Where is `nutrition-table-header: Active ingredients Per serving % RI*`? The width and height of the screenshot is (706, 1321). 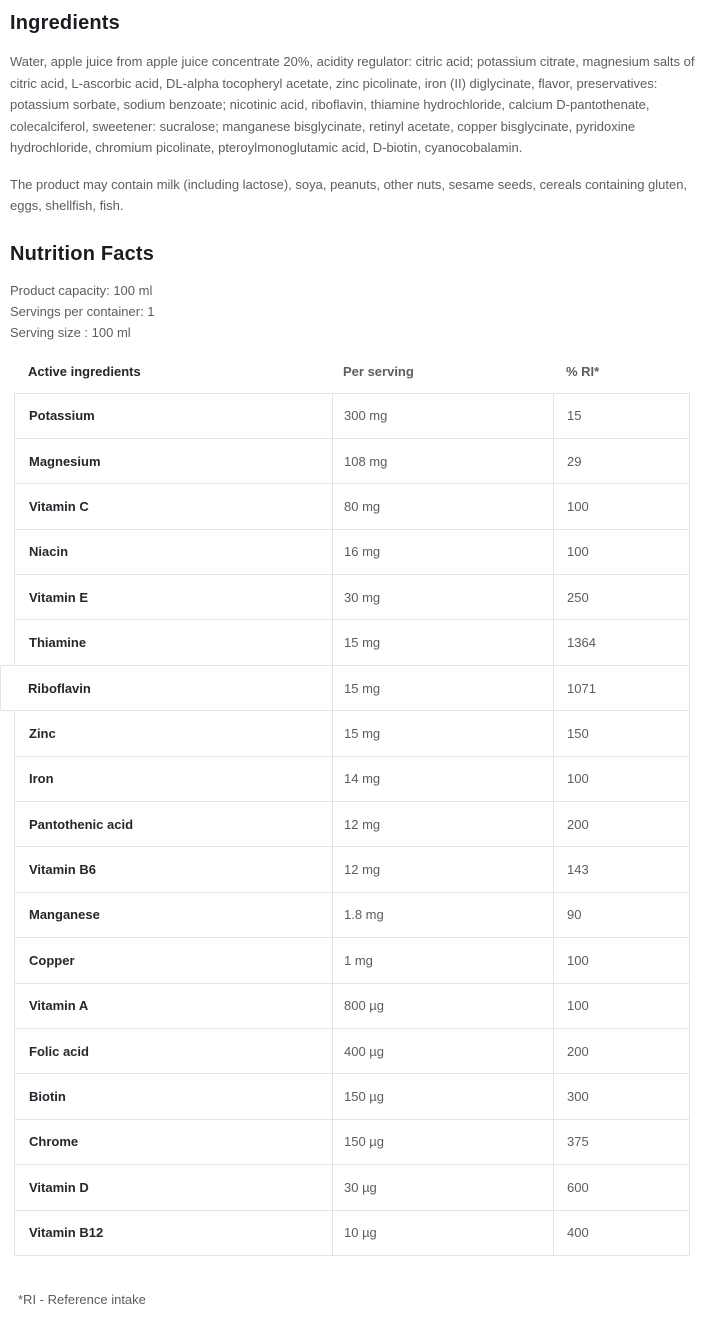 nutrition-table-header: Active ingredients Per serving % RI* is located at coordinates (352, 371).